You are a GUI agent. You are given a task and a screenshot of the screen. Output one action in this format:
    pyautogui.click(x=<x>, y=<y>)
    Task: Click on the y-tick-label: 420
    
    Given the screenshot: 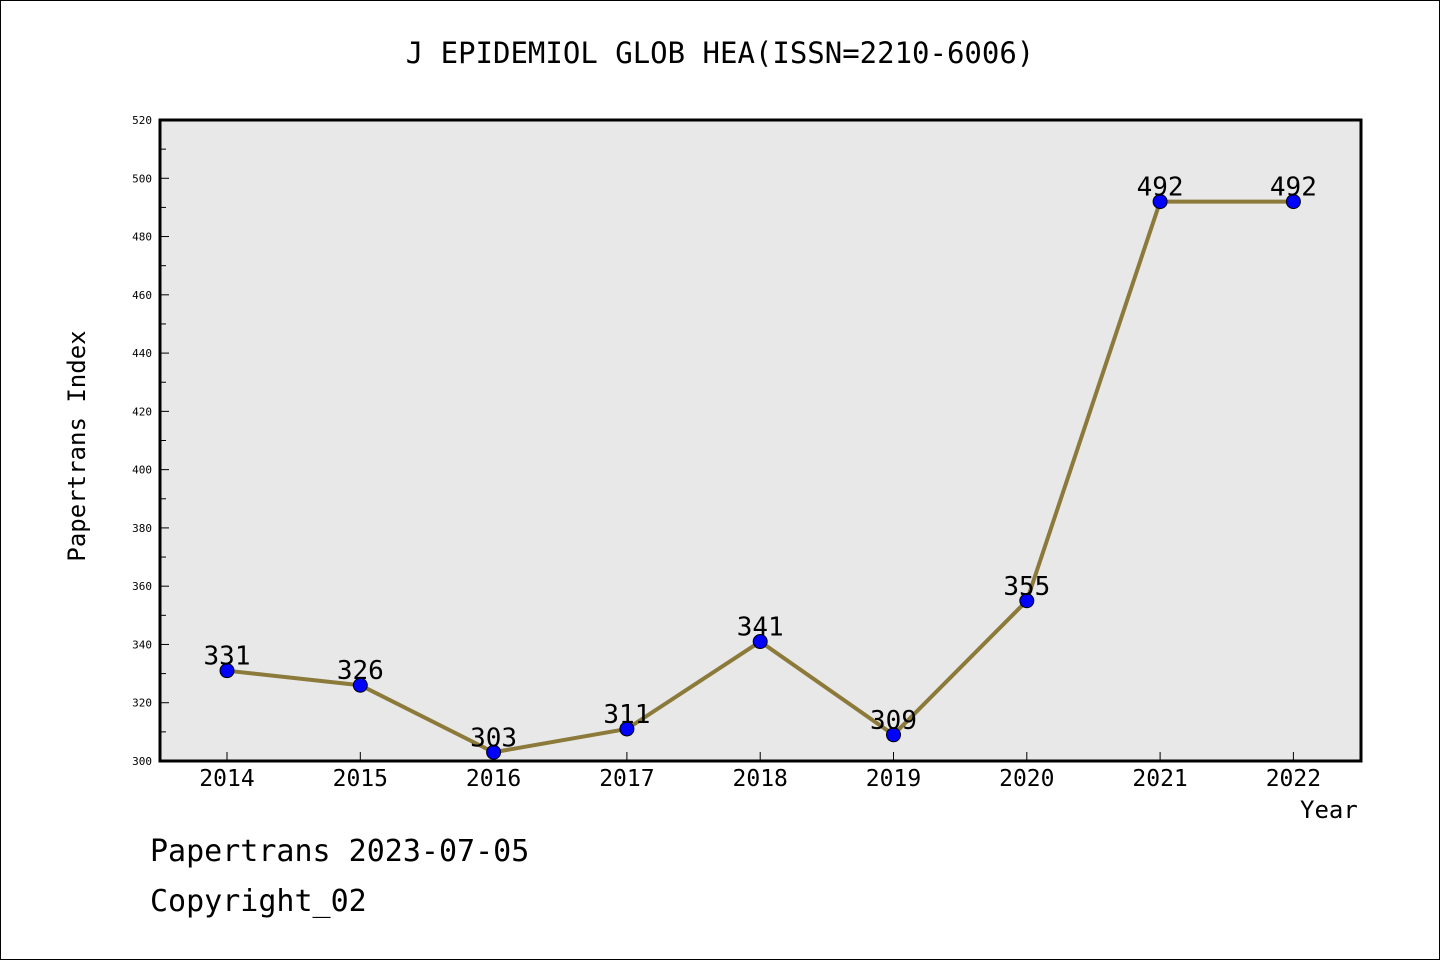 What is the action you would take?
    pyautogui.click(x=142, y=411)
    